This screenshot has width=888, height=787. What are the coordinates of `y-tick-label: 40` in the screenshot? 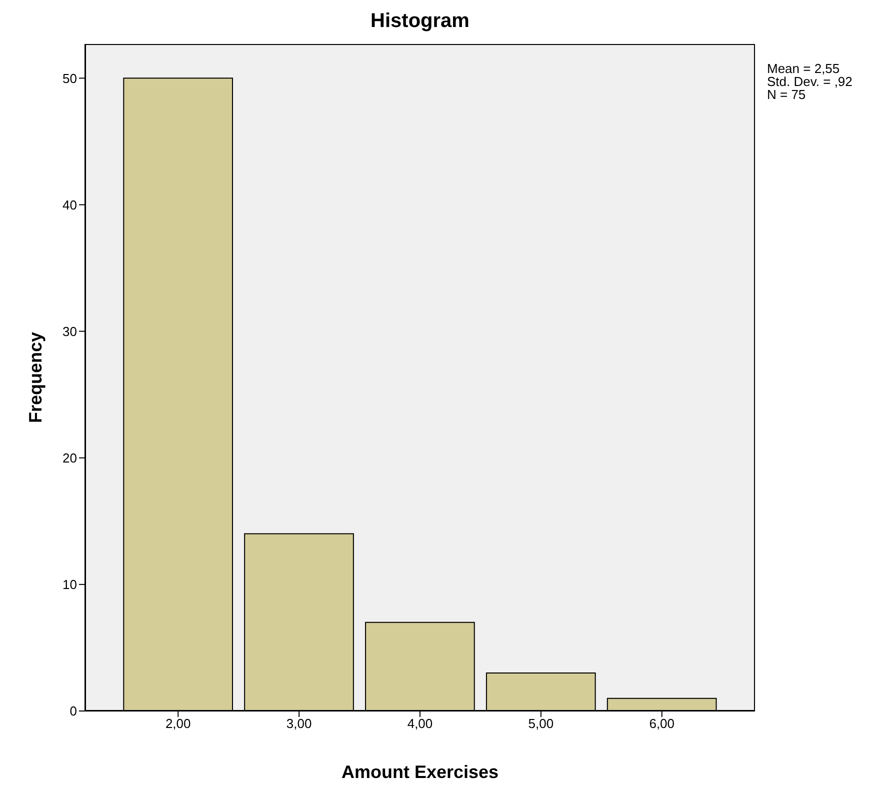 It's located at (69, 204).